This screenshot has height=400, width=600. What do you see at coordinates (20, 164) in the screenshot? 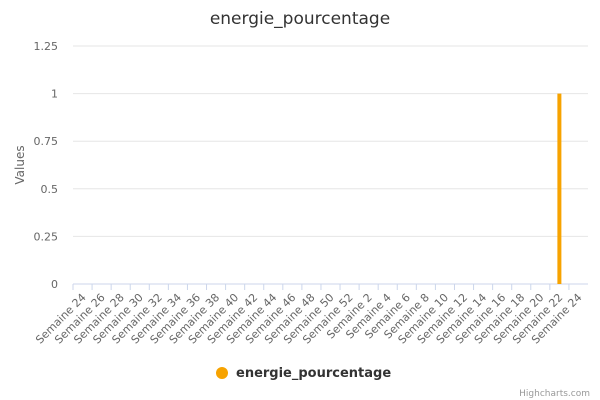
I see `y-axis-title: Values` at bounding box center [20, 164].